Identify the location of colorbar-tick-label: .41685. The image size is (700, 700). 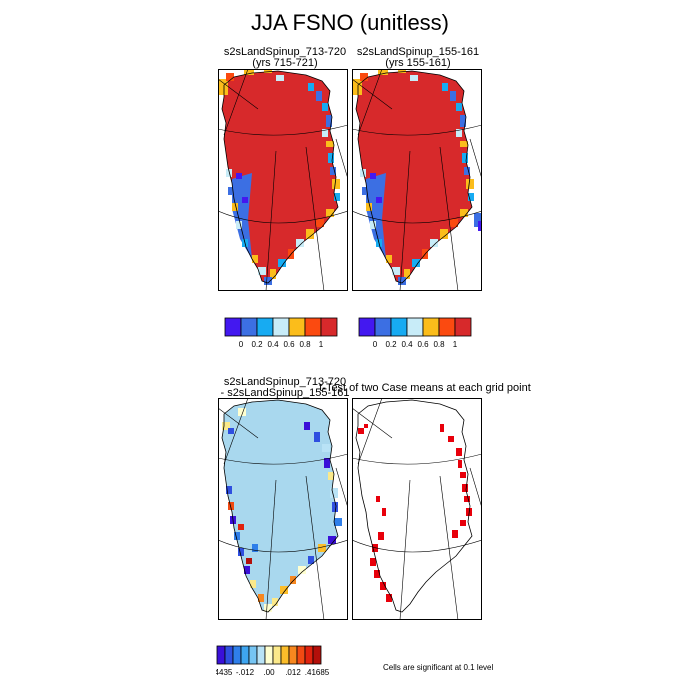
(317, 672).